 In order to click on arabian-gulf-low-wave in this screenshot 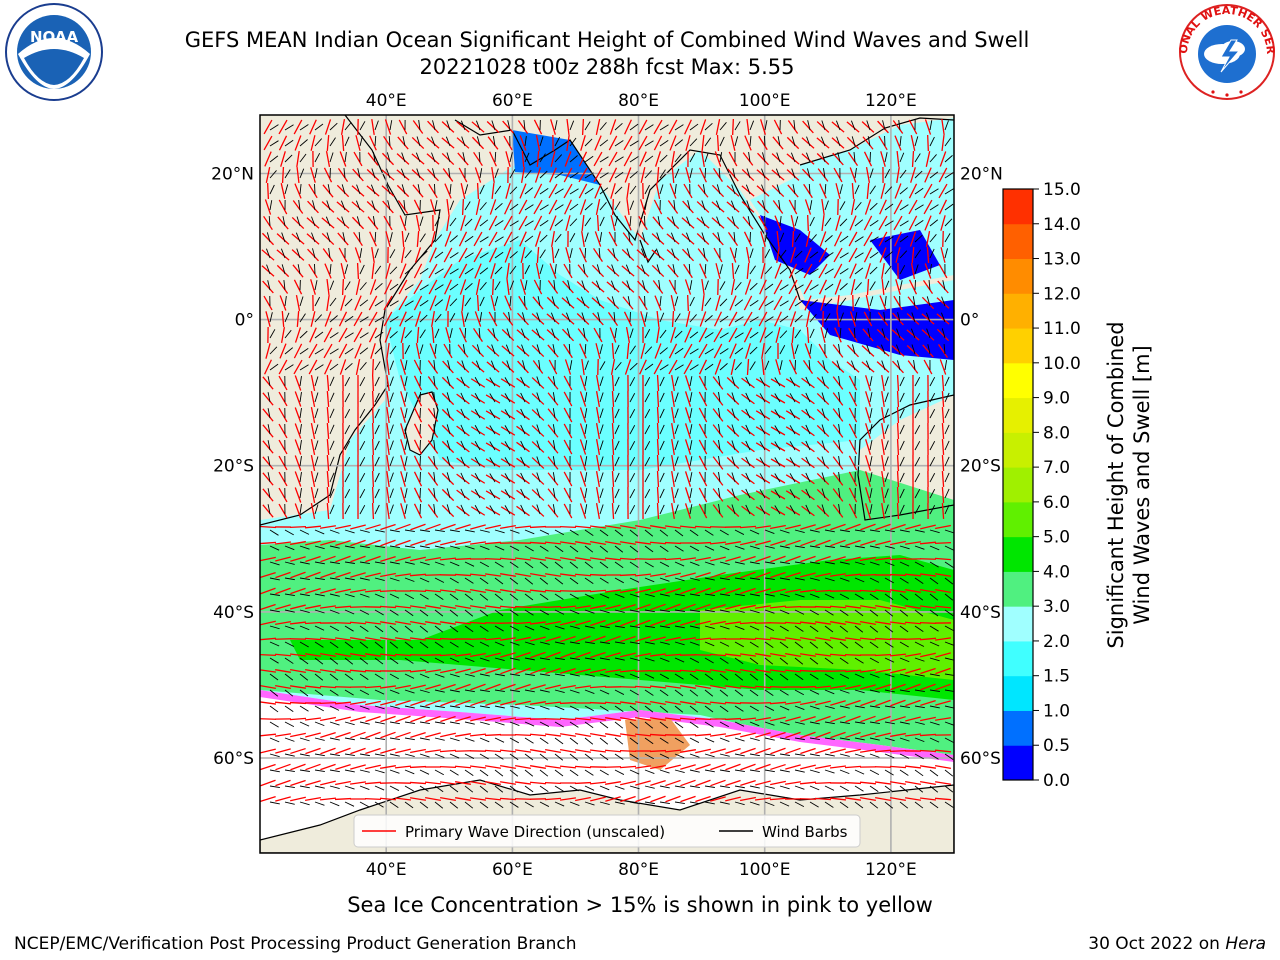, I will do `click(556, 157)`.